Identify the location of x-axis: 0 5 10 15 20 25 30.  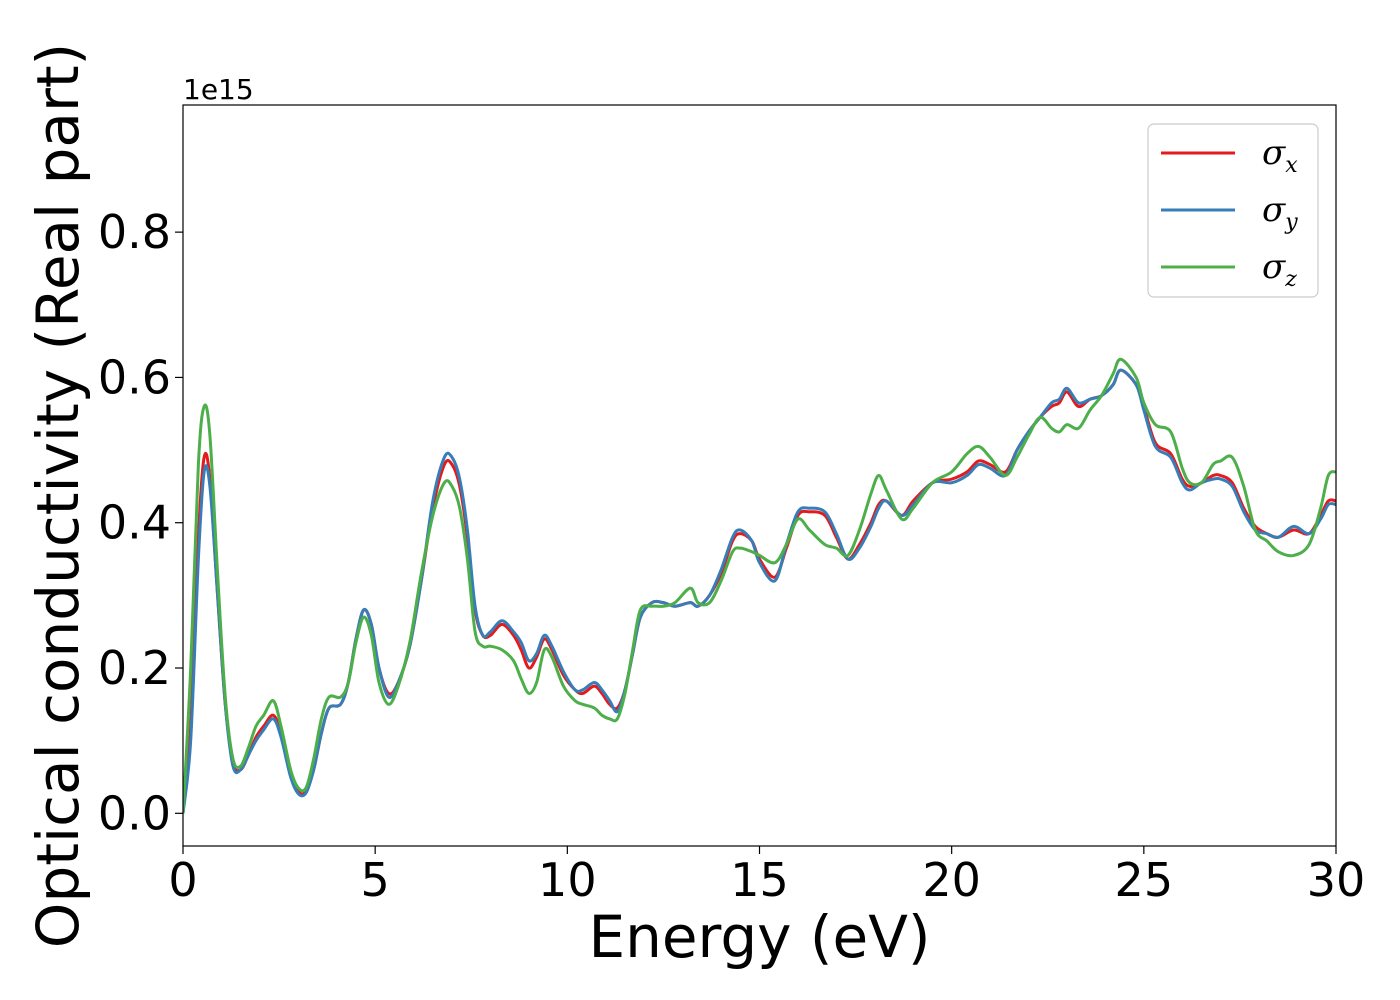
(766, 876).